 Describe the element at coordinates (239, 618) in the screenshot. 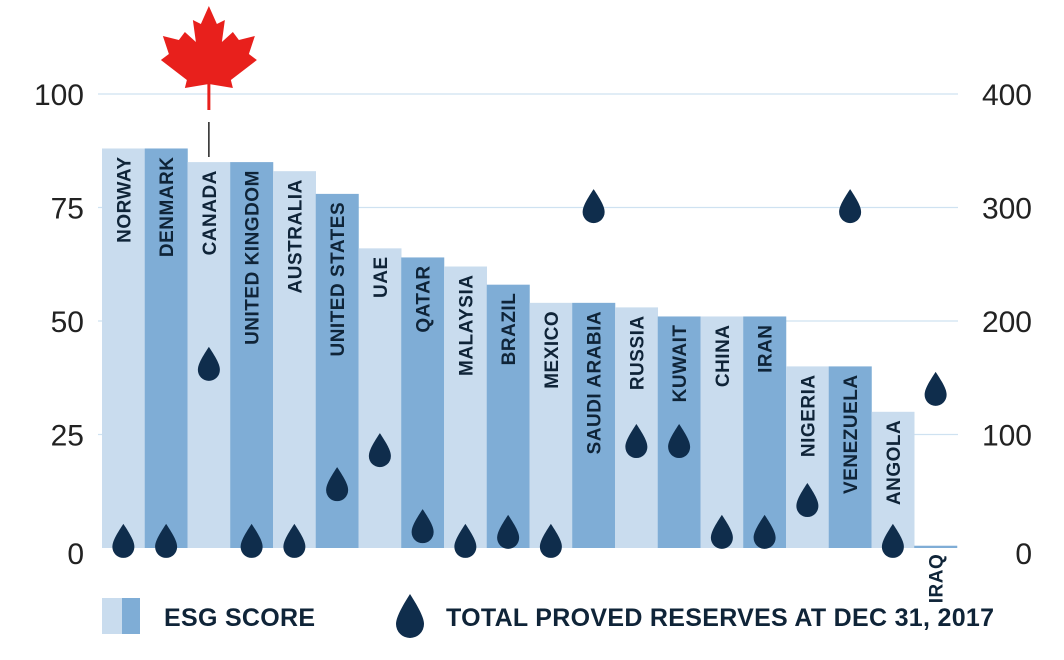

I see `legend-label-esg: ESG SCORE` at that location.